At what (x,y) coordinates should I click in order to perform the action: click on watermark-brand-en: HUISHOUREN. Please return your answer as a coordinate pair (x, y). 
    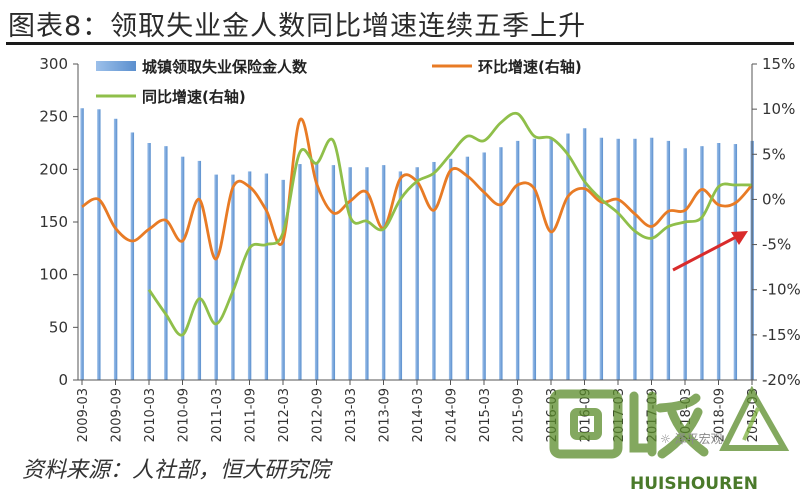
    Looking at the image, I should click on (694, 484).